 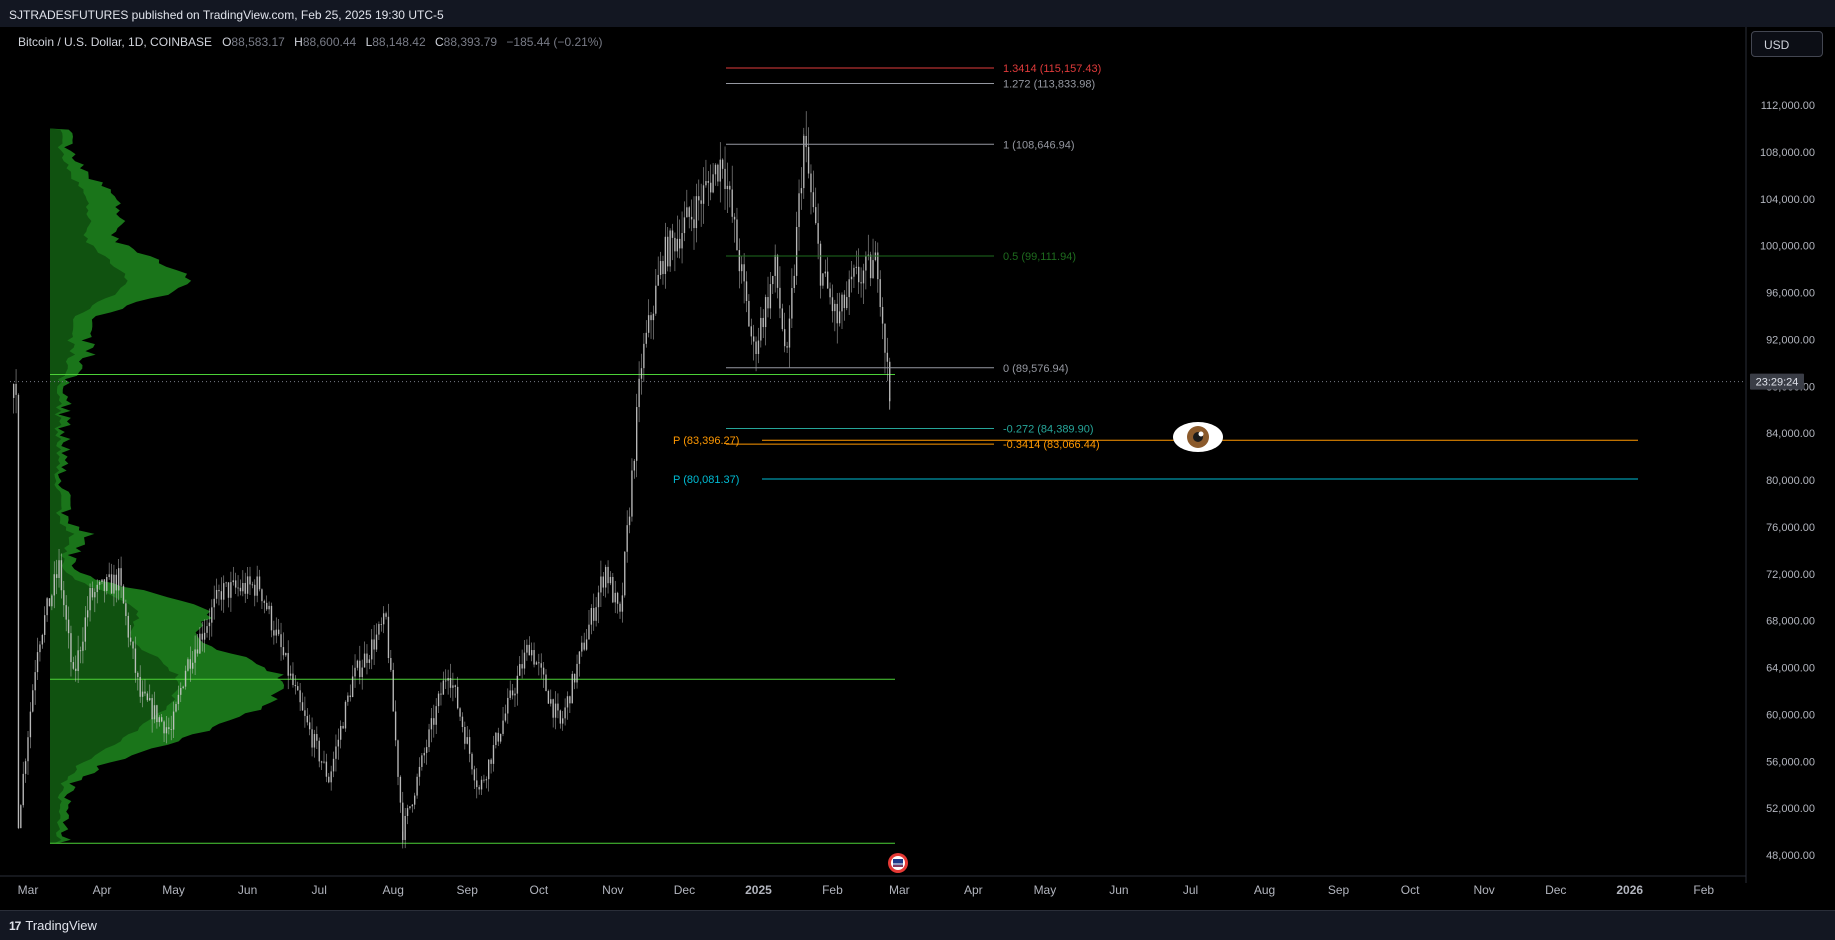 I want to click on price-tick-label: 68,000.00, so click(x=1790, y=622).